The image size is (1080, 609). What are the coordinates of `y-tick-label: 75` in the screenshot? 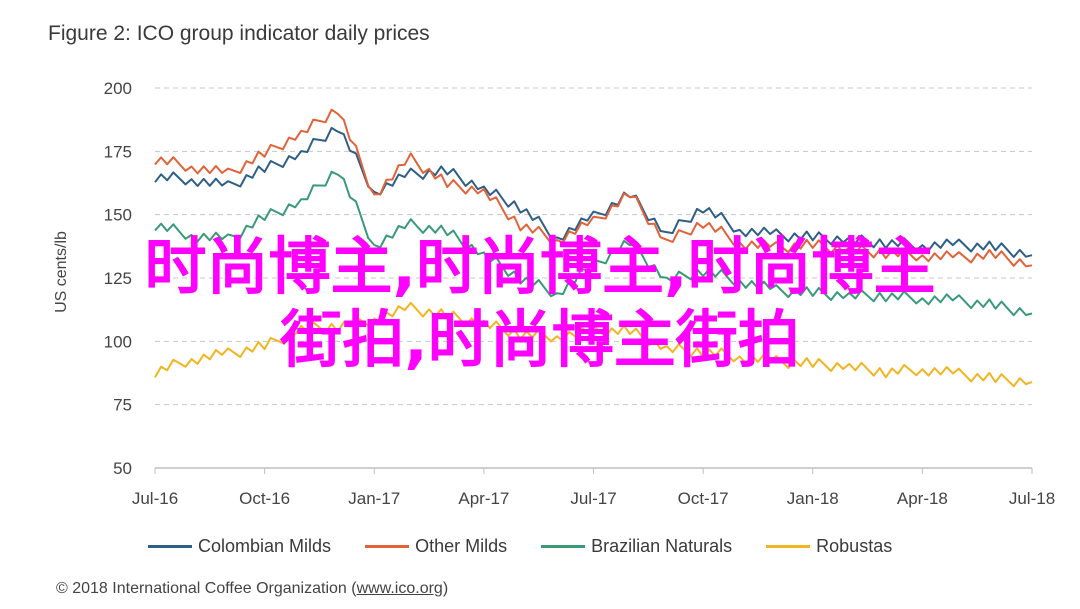 It's located at (122, 405).